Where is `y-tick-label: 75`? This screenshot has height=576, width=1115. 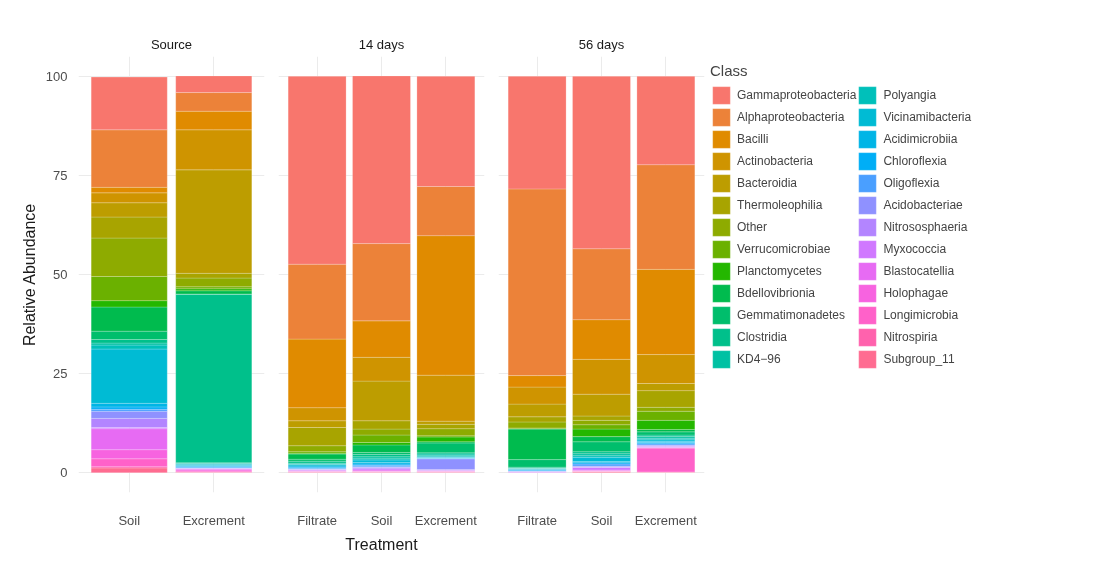 y-tick-label: 75 is located at coordinates (60, 175).